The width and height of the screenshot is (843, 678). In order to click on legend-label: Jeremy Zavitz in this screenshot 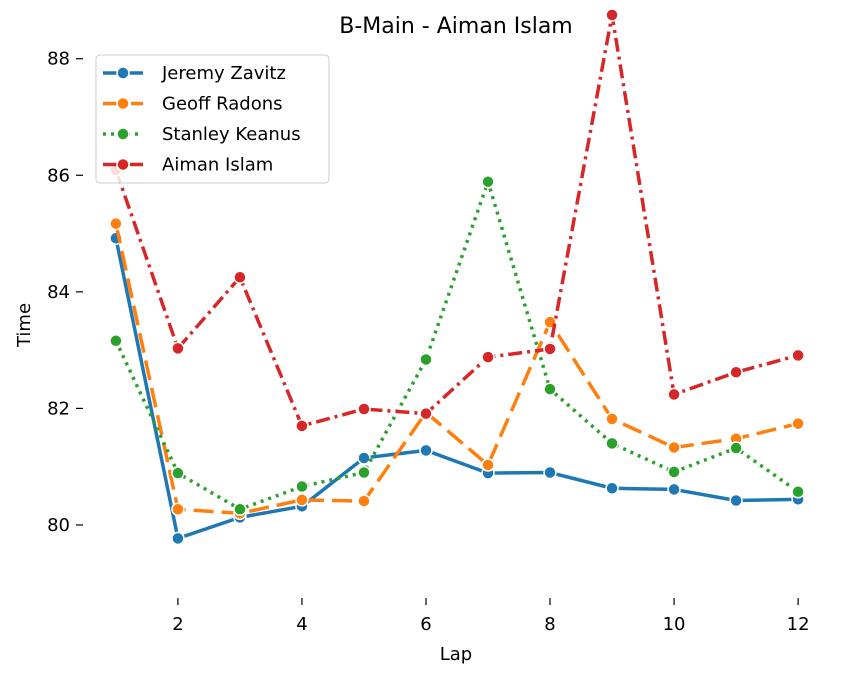, I will do `click(223, 73)`.